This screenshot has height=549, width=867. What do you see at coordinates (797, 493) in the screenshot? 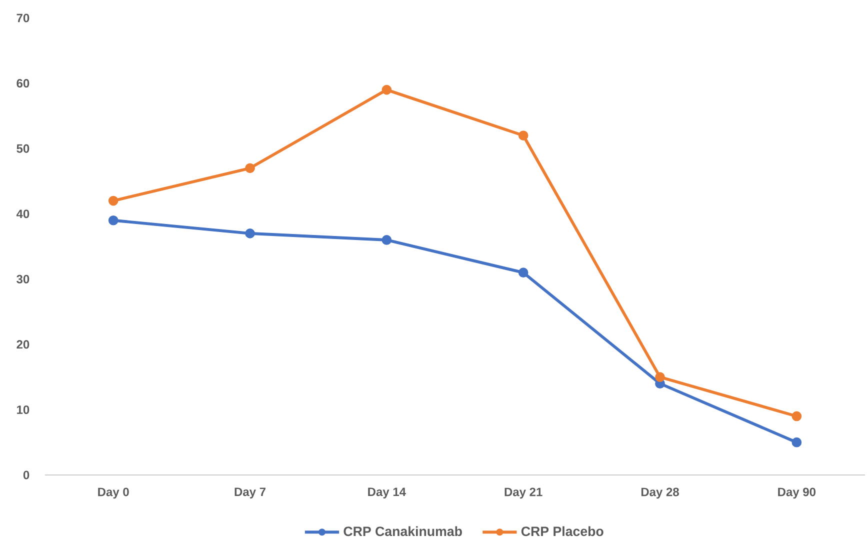
I see `x-tick-label: Day 90` at bounding box center [797, 493].